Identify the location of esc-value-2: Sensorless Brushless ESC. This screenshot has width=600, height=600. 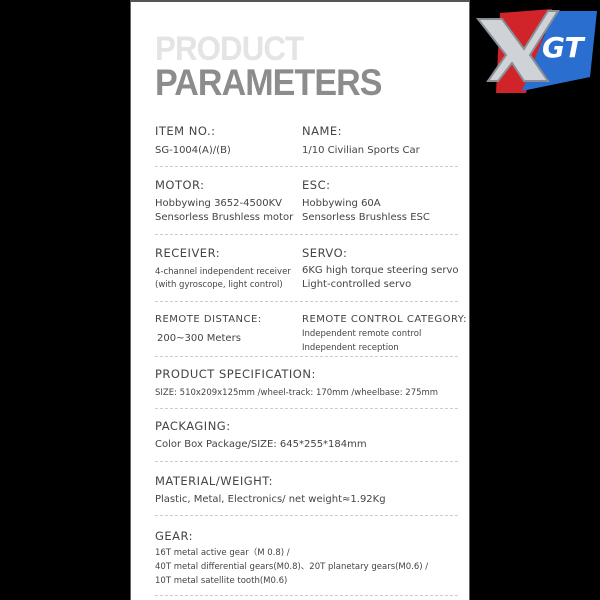
(366, 217).